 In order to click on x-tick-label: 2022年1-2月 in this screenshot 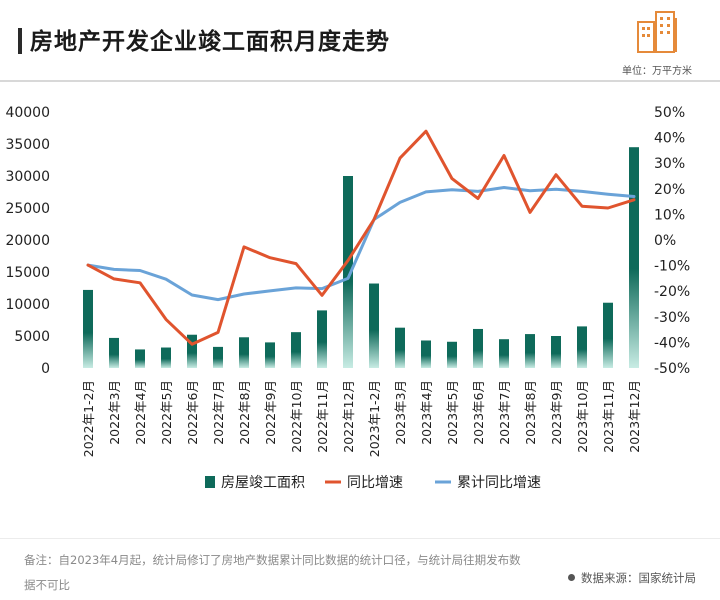, I will do `click(88, 418)`.